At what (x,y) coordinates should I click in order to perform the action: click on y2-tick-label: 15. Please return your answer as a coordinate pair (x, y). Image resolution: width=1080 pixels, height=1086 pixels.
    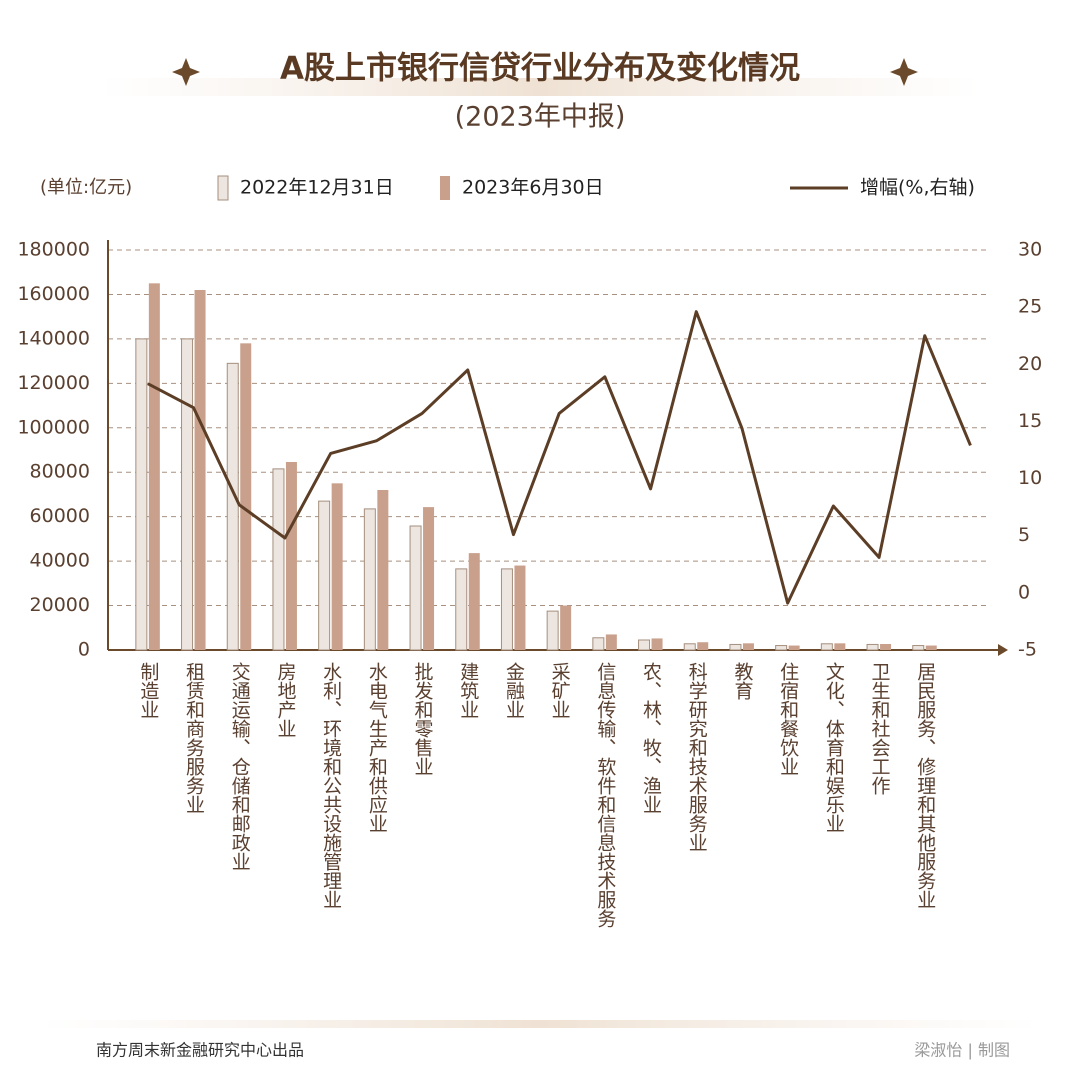
    Looking at the image, I should click on (1030, 421).